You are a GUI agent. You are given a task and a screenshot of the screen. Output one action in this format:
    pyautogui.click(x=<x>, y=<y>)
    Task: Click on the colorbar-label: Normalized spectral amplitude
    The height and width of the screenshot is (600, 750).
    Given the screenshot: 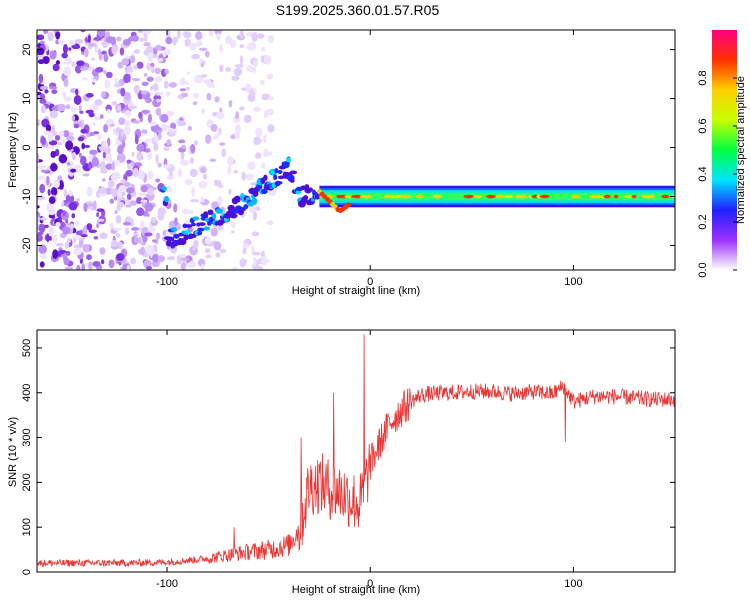 What is the action you would take?
    pyautogui.click(x=741, y=150)
    